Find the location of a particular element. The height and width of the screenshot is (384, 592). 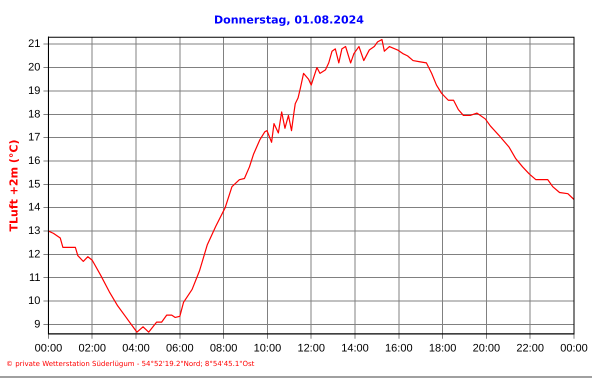

y-tick-label: 18 is located at coordinates (34, 114).